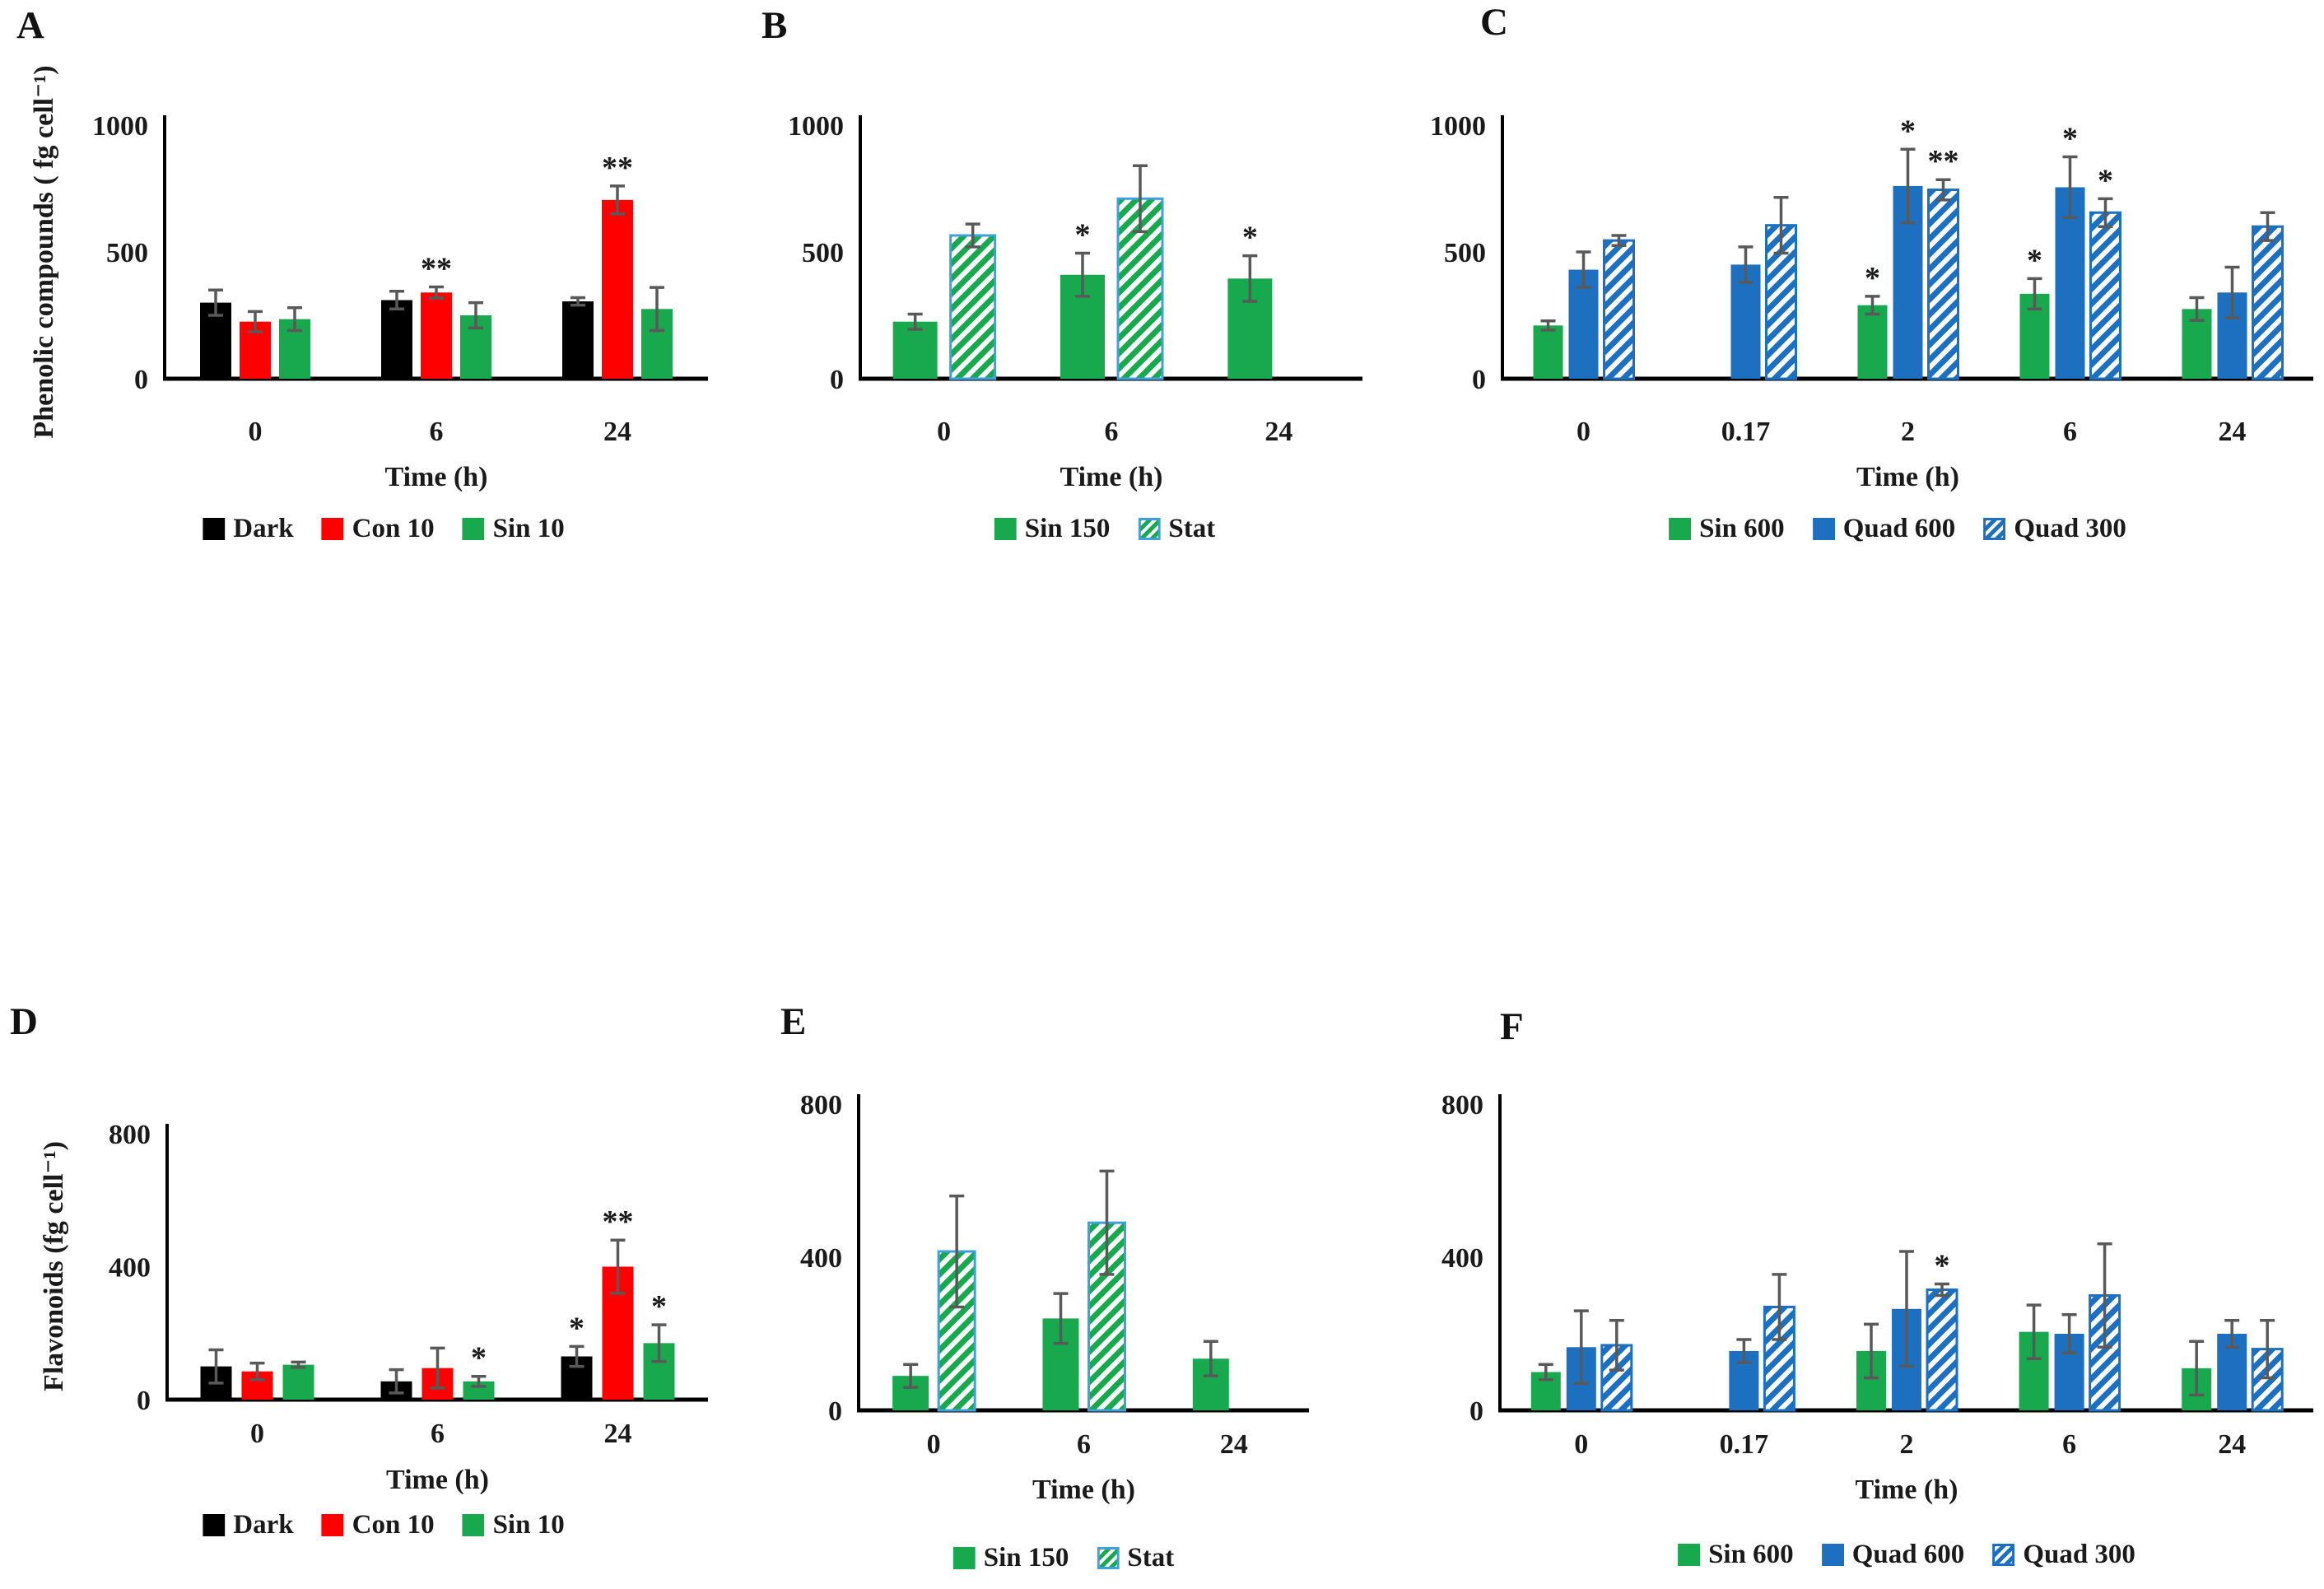  Describe the element at coordinates (384, 1525) in the screenshot. I see `legend-D: Dark Con 10 Sin 10` at that location.